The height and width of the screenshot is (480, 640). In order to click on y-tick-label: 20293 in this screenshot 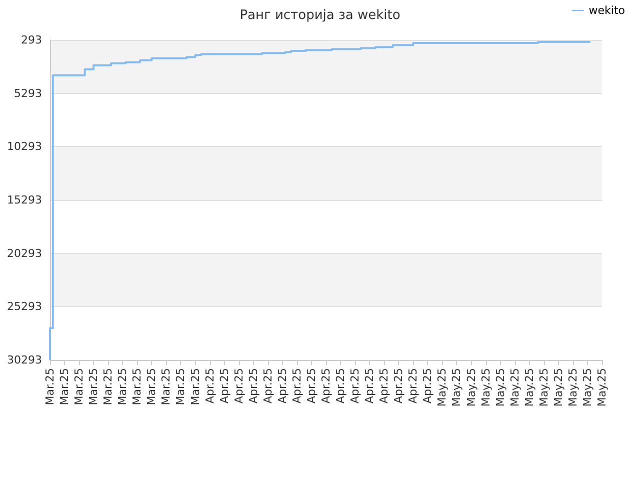, I will do `click(24, 253)`.